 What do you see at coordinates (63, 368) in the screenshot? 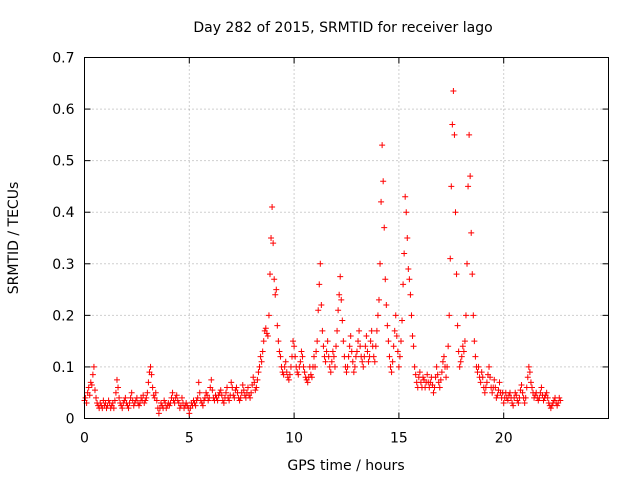
I see `y-tick-label: 0.1` at bounding box center [63, 368].